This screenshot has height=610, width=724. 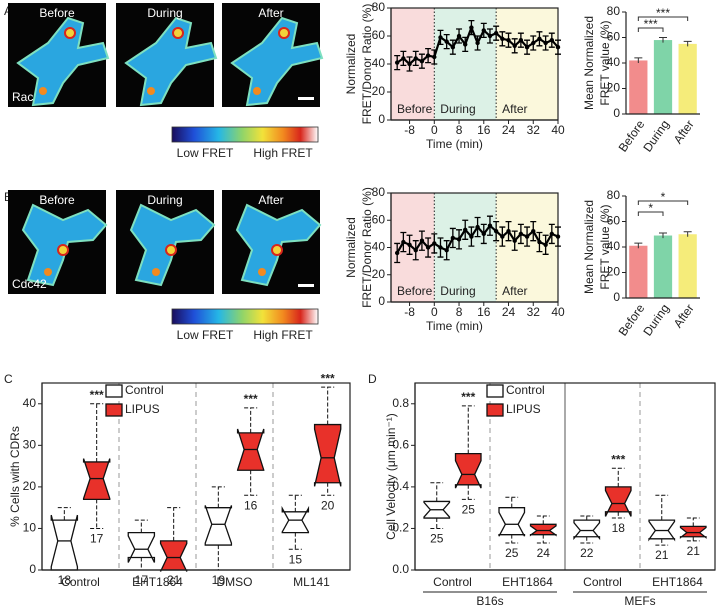 What do you see at coordinates (166, 242) in the screenshot?
I see `micrograph: During` at bounding box center [166, 242].